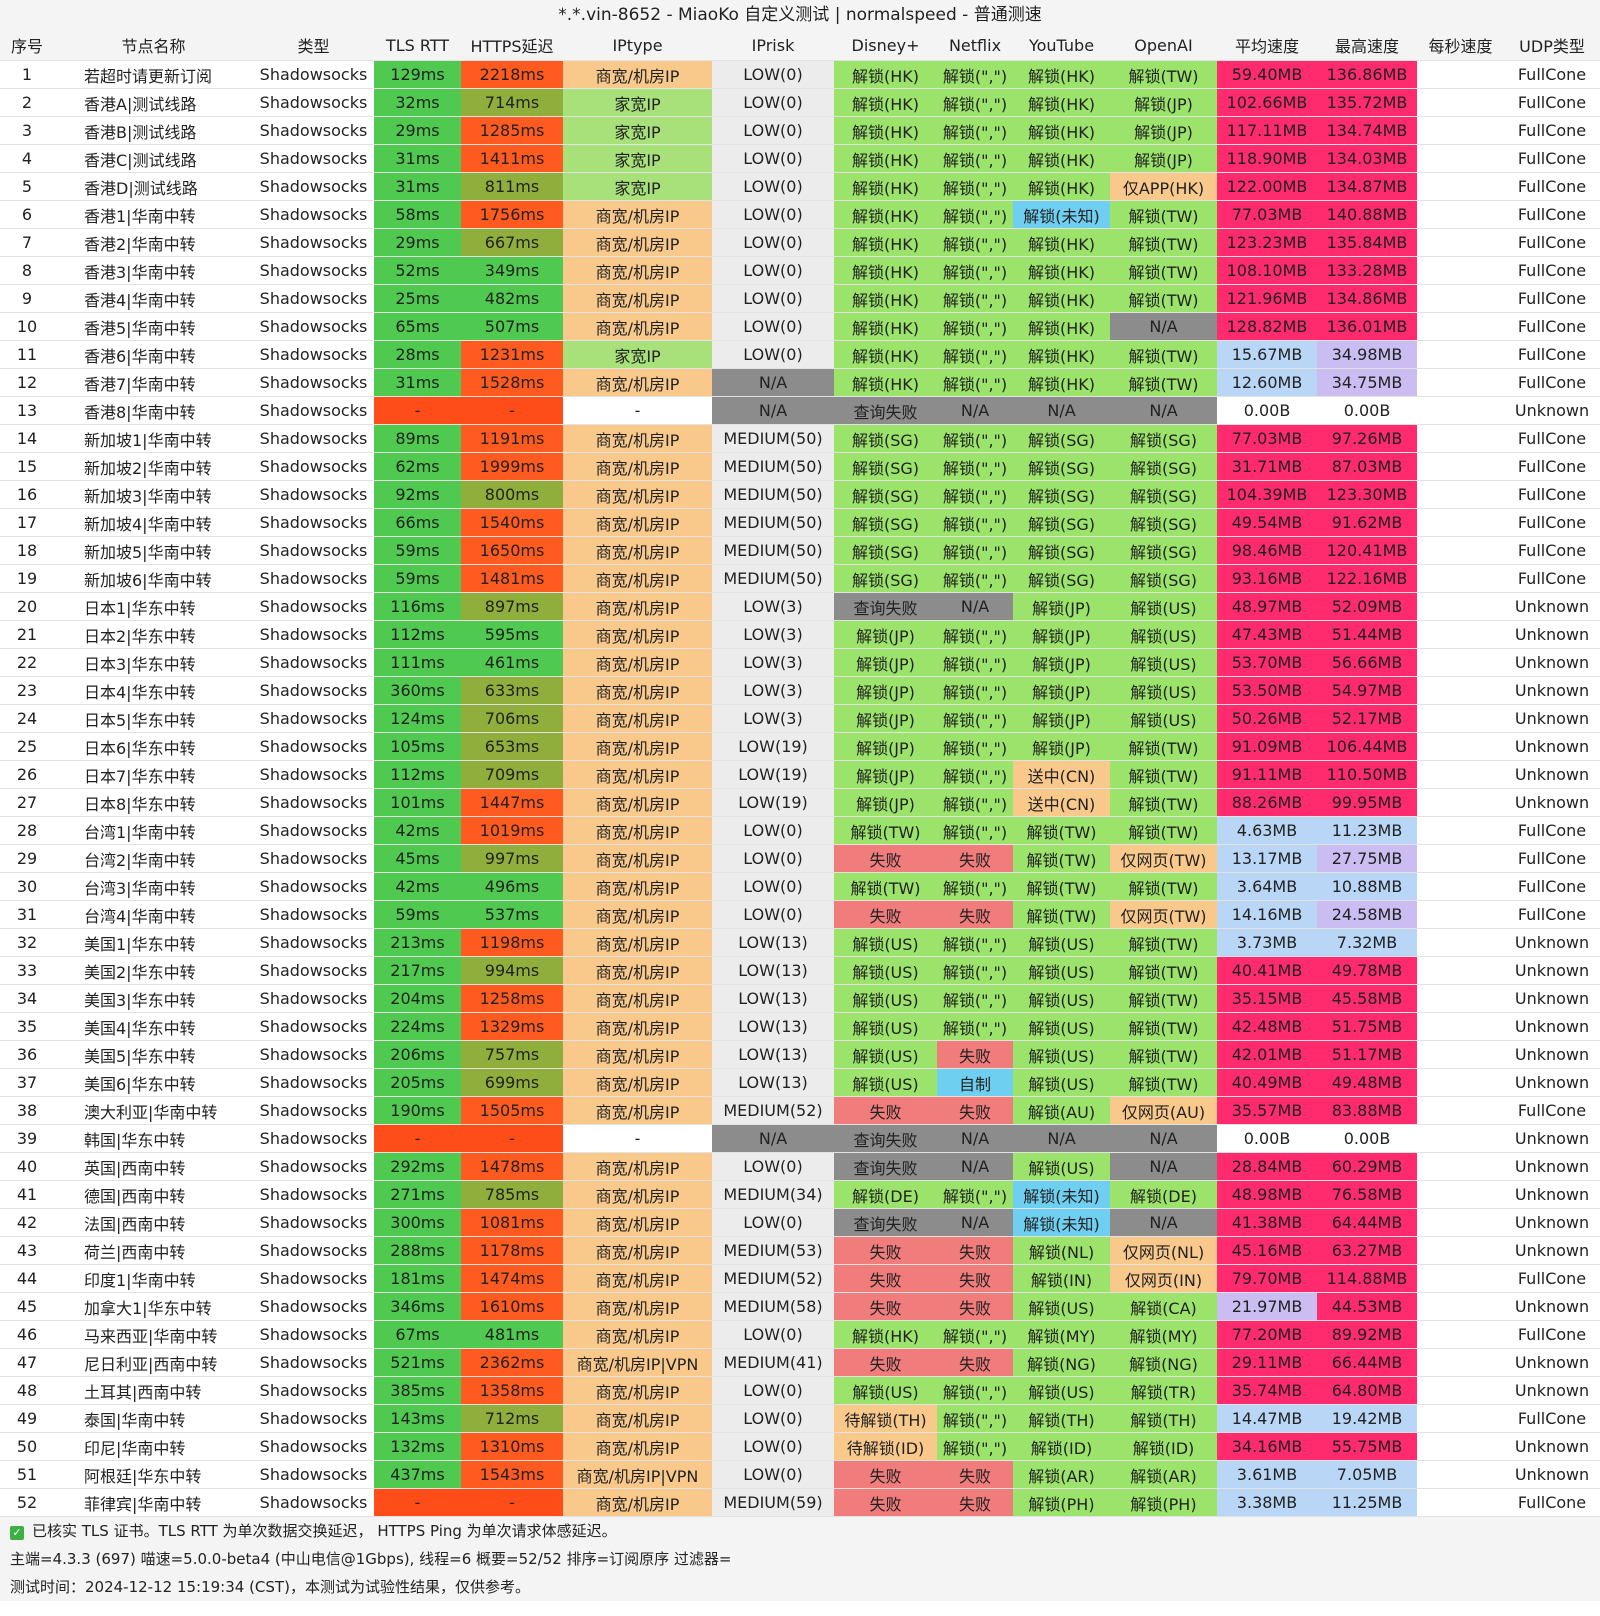  Describe the element at coordinates (417, 326) in the screenshot. I see `tls-rtt: 65ms` at that location.